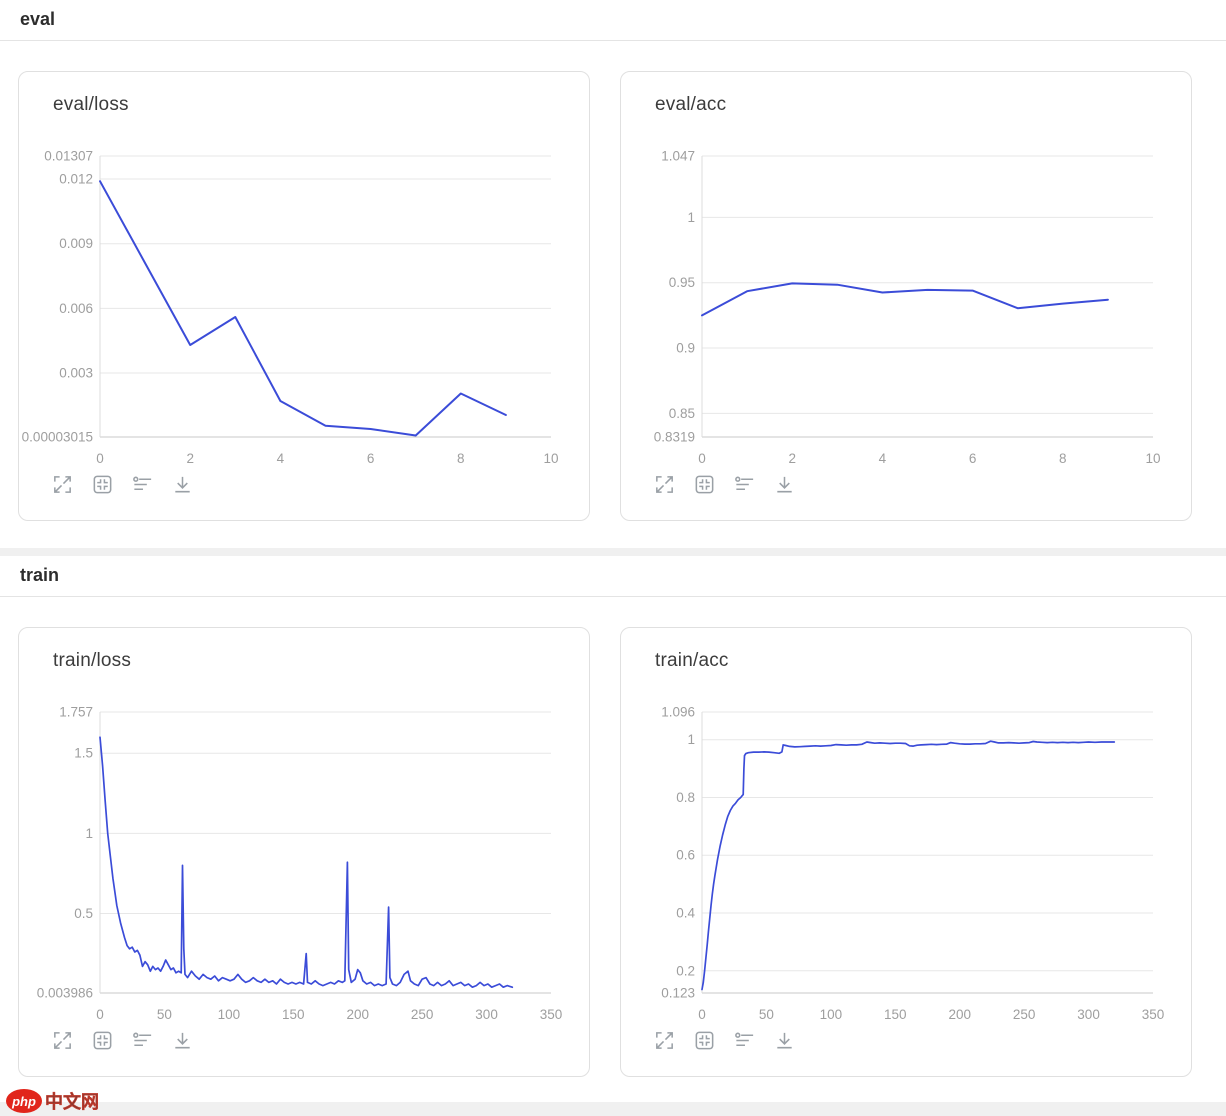 The image size is (1226, 1116). Describe the element at coordinates (76, 712) in the screenshot. I see `svg-text: 1.757` at that location.